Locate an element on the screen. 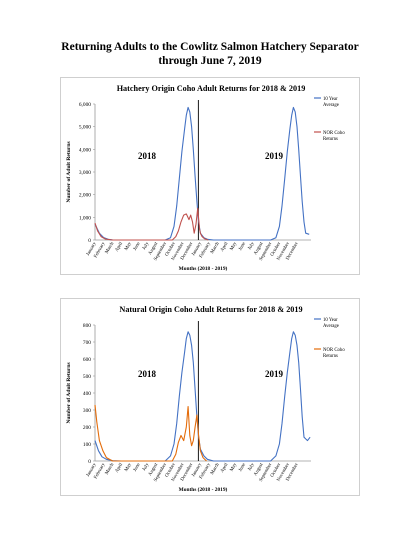 The height and width of the screenshot is (544, 420). y-tick-label: 400 is located at coordinates (87, 394).